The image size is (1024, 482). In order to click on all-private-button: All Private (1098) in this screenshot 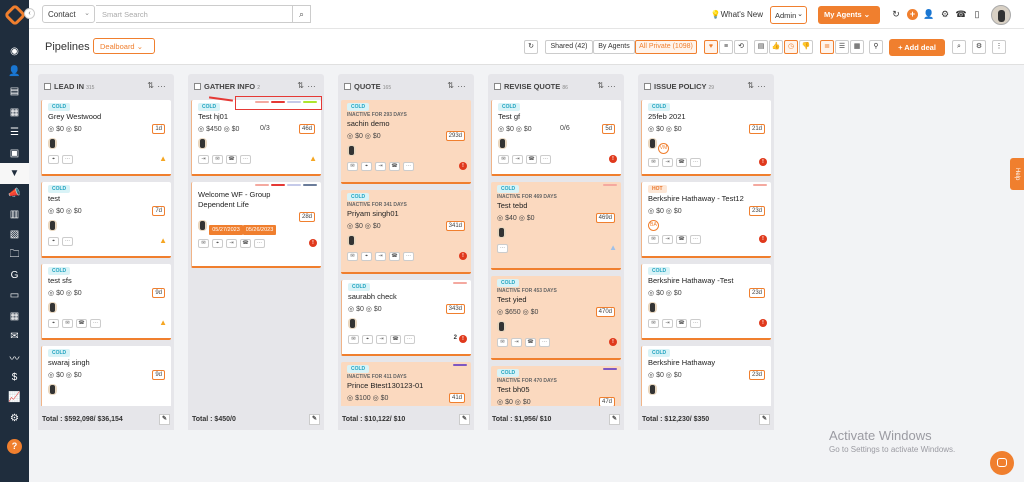, I will do `click(666, 47)`.